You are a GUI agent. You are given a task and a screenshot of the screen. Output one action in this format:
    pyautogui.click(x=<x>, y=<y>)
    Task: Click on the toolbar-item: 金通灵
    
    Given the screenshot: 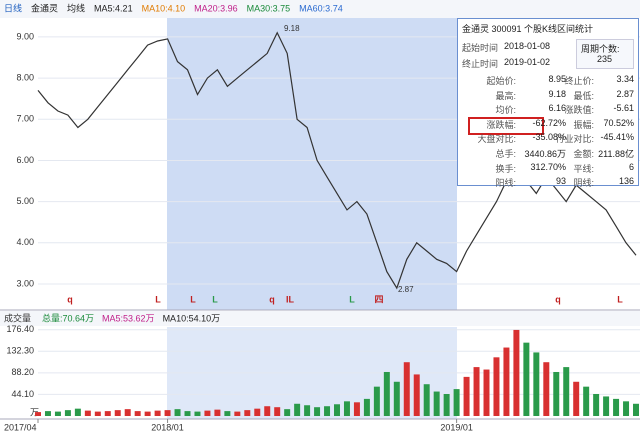 What is the action you would take?
    pyautogui.click(x=44, y=7)
    